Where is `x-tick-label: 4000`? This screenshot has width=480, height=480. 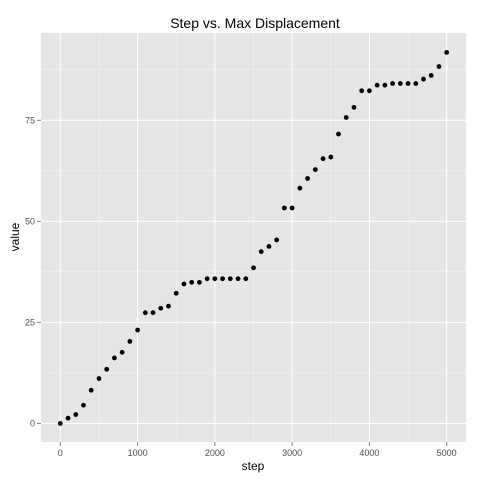
x-tick-label: 4000 is located at coordinates (369, 453).